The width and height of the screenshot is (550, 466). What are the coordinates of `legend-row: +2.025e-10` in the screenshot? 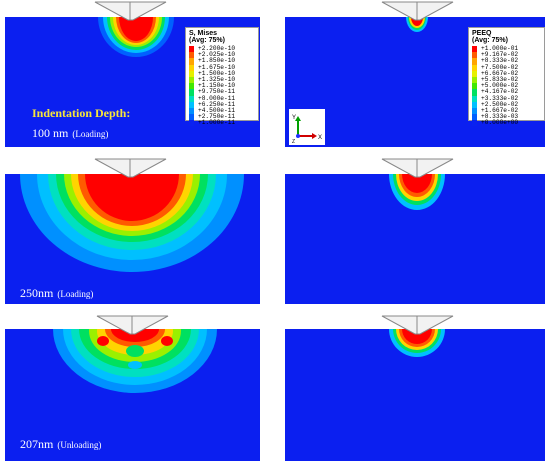 It's located at (222, 55).